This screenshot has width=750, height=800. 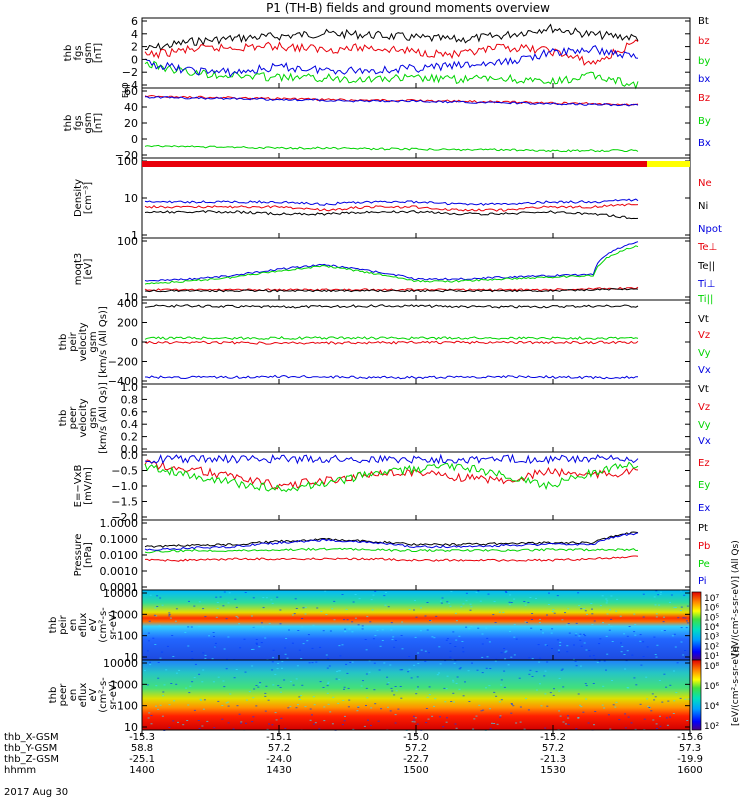 I want to click on y-tick-label: 1.0, so click(x=130, y=387).